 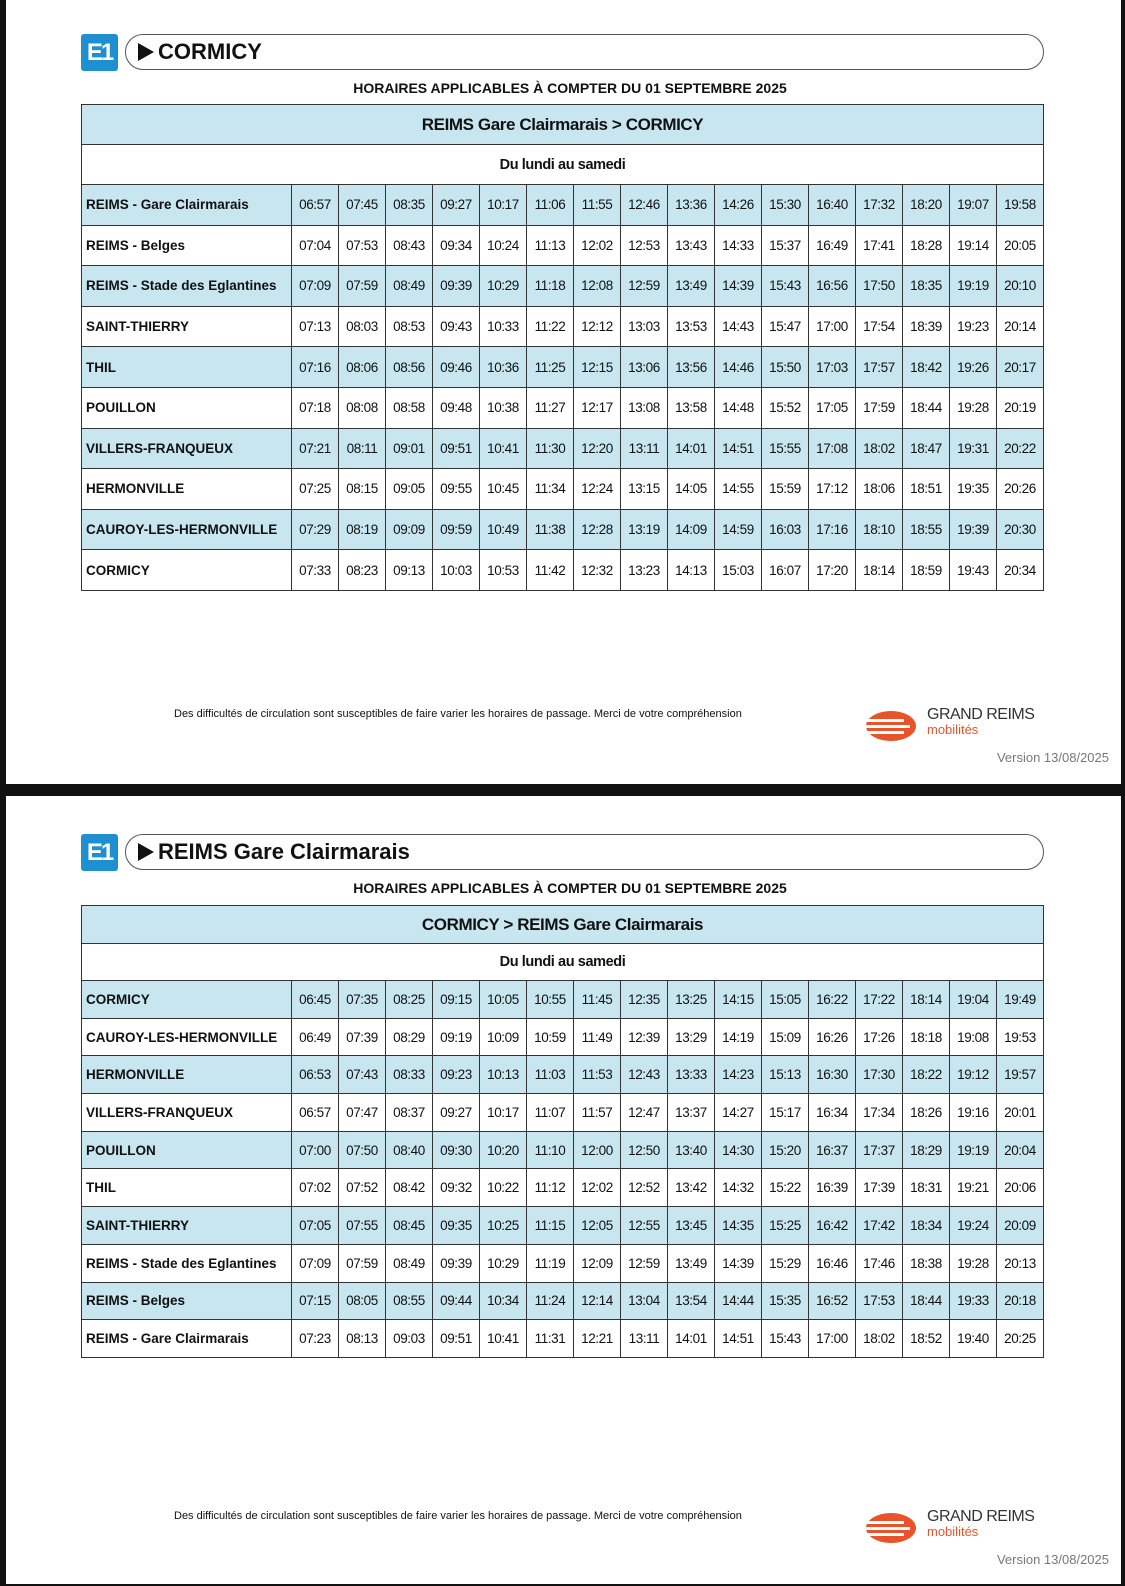 What do you see at coordinates (362, 1188) in the screenshot?
I see `time: 07:52` at bounding box center [362, 1188].